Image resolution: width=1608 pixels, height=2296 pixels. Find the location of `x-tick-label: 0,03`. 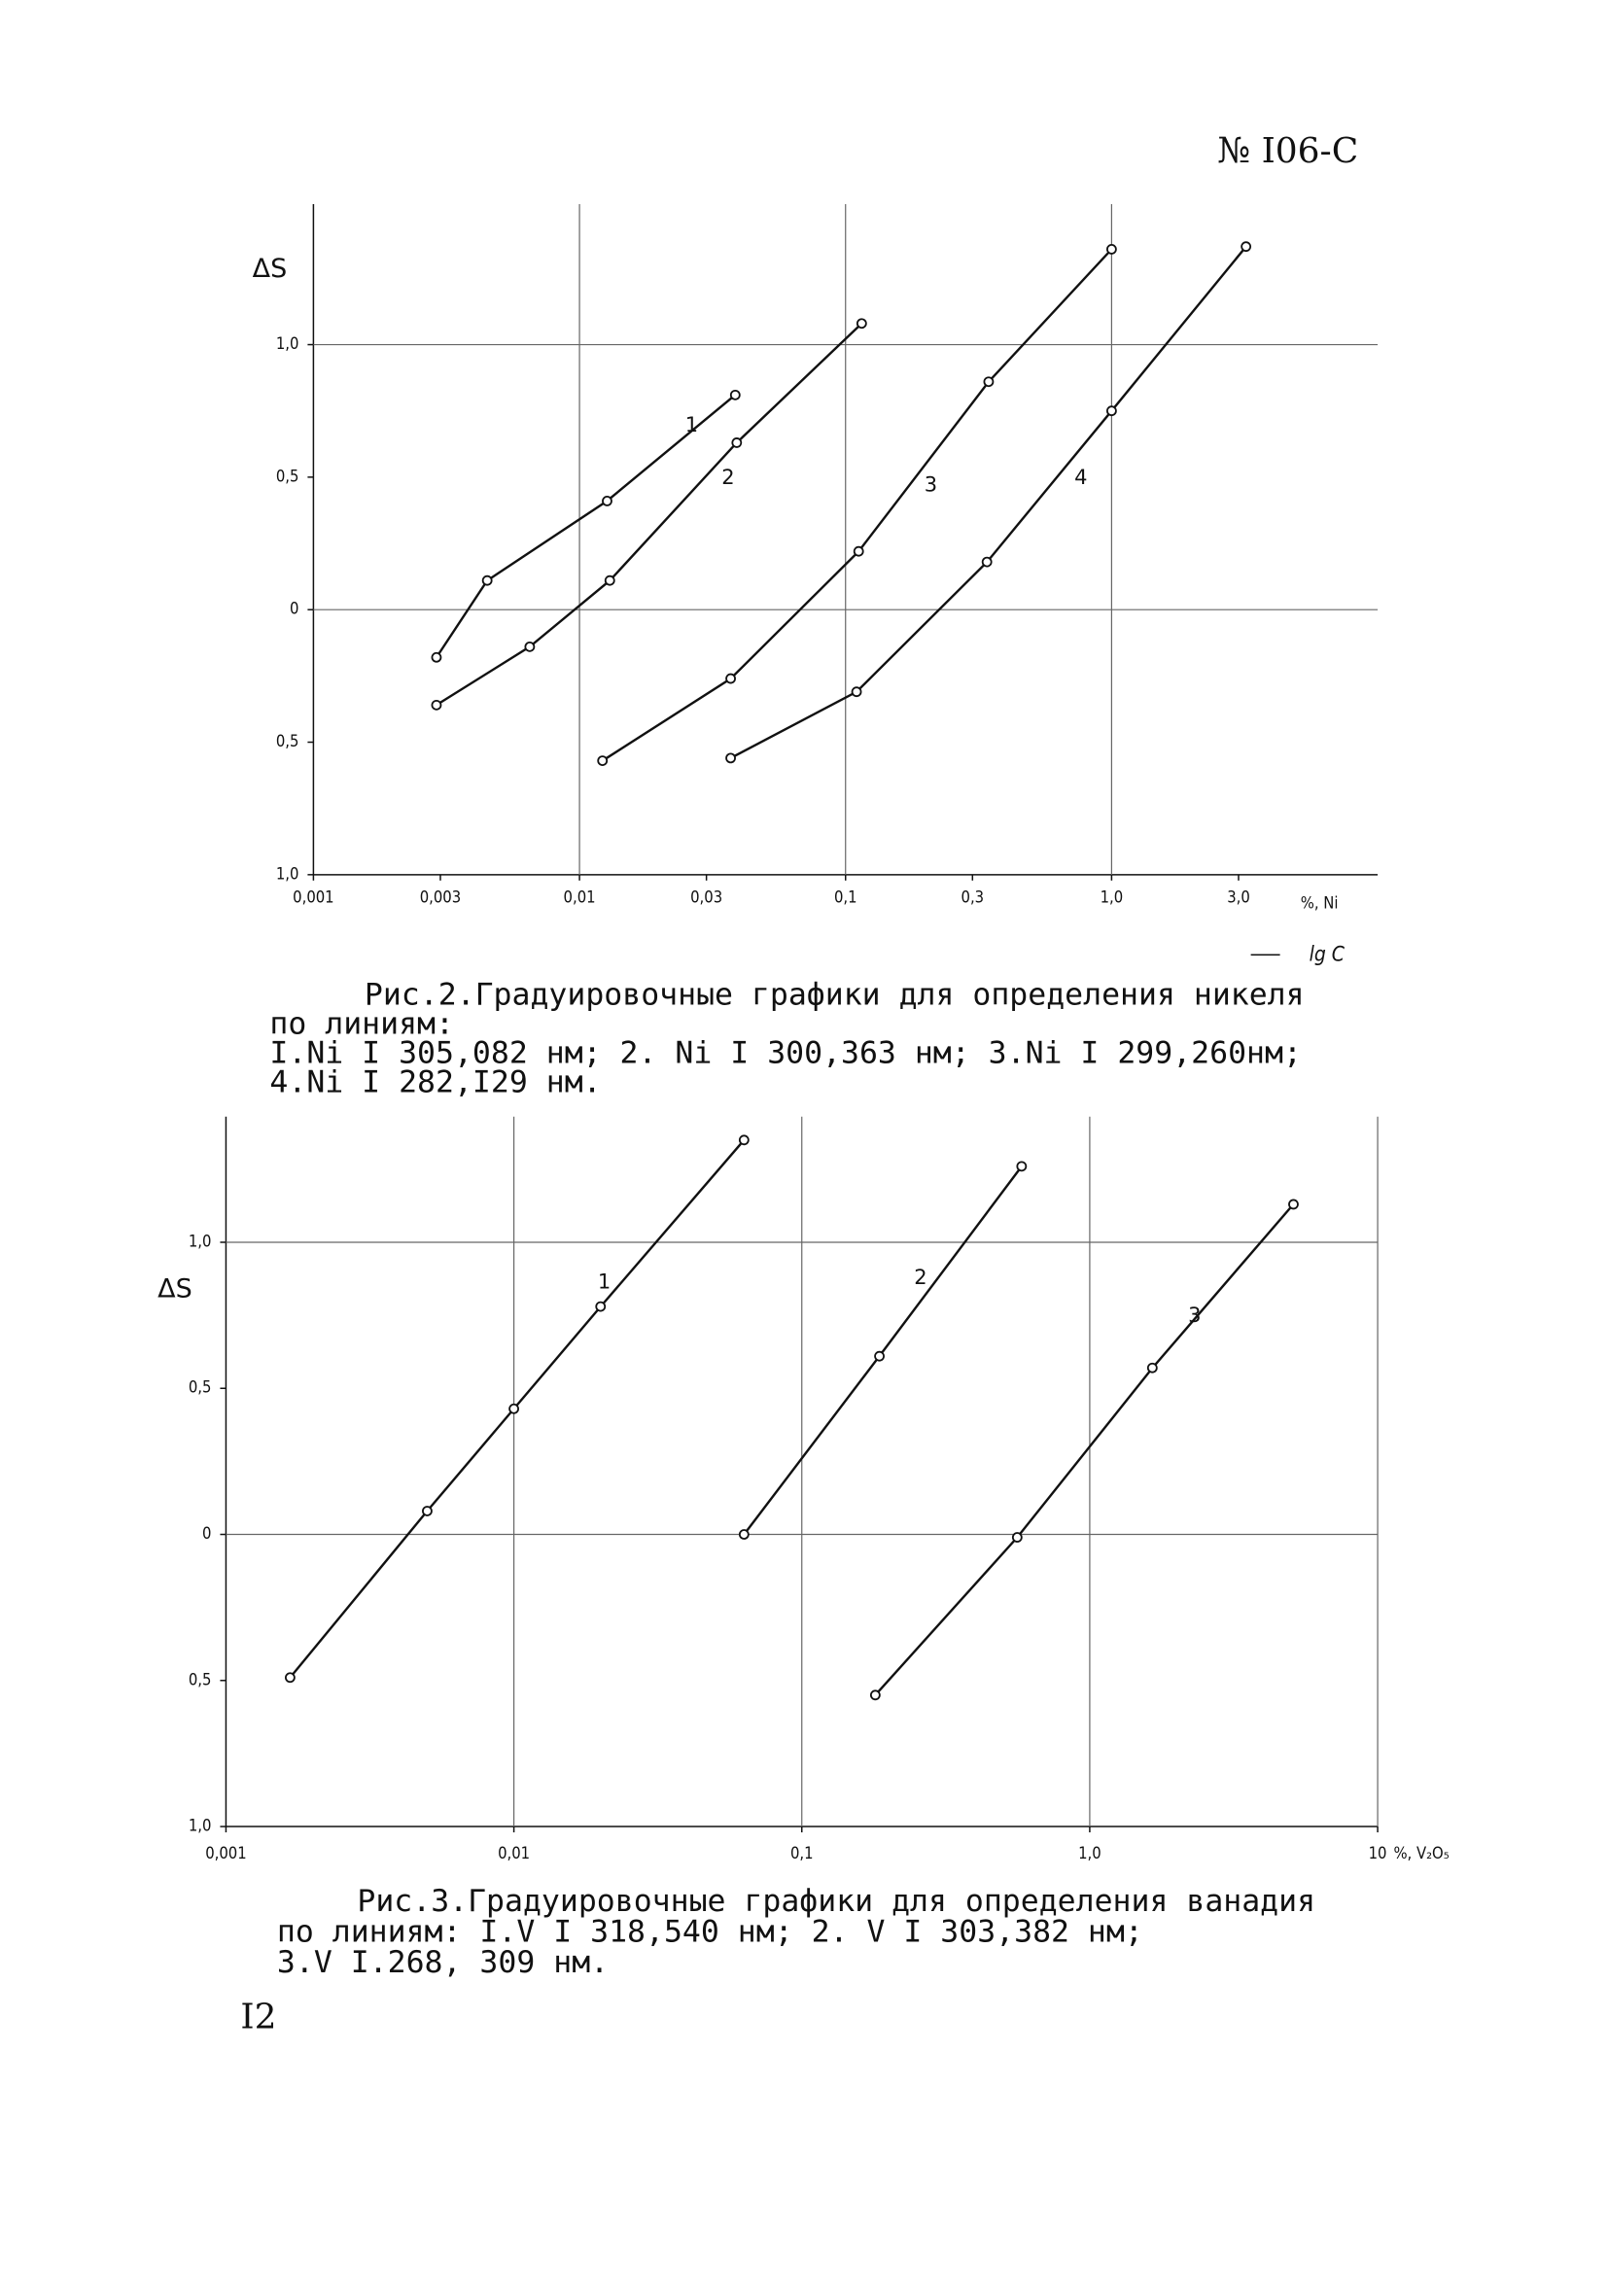

x-tick-label: 0,03 is located at coordinates (706, 896).